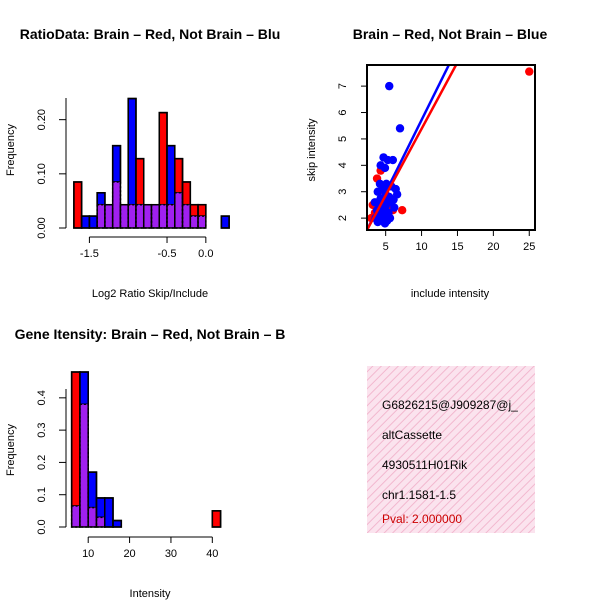  Describe the element at coordinates (493, 247) in the screenshot. I see `scatter-x-tick-label: 20` at that location.